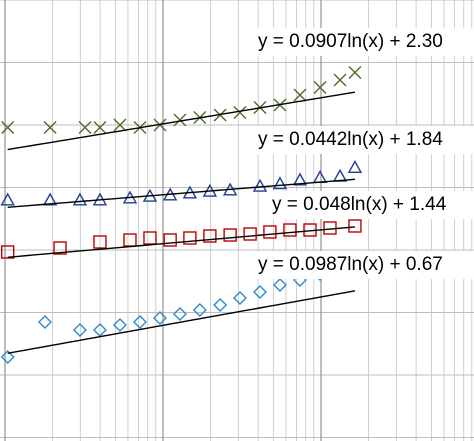 Image resolution: width=474 pixels, height=441 pixels. Describe the element at coordinates (350, 139) in the screenshot. I see `trendline-equation: y = 0.0442ln(x) + 1.84` at that location.